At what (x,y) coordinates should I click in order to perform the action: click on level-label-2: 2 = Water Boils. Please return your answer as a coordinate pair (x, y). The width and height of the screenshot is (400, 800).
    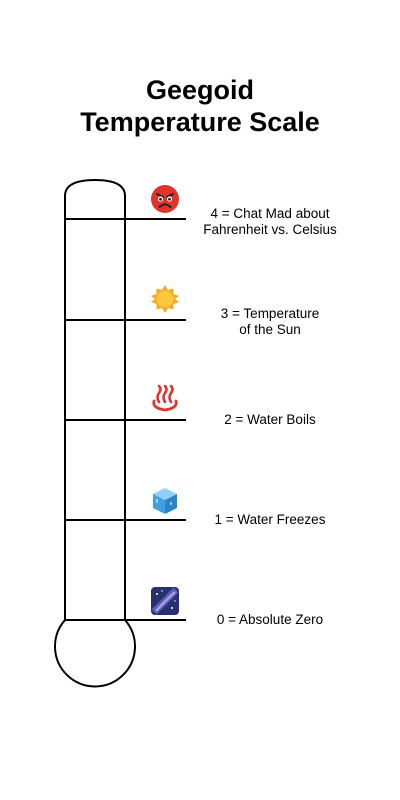
    Looking at the image, I should click on (270, 419).